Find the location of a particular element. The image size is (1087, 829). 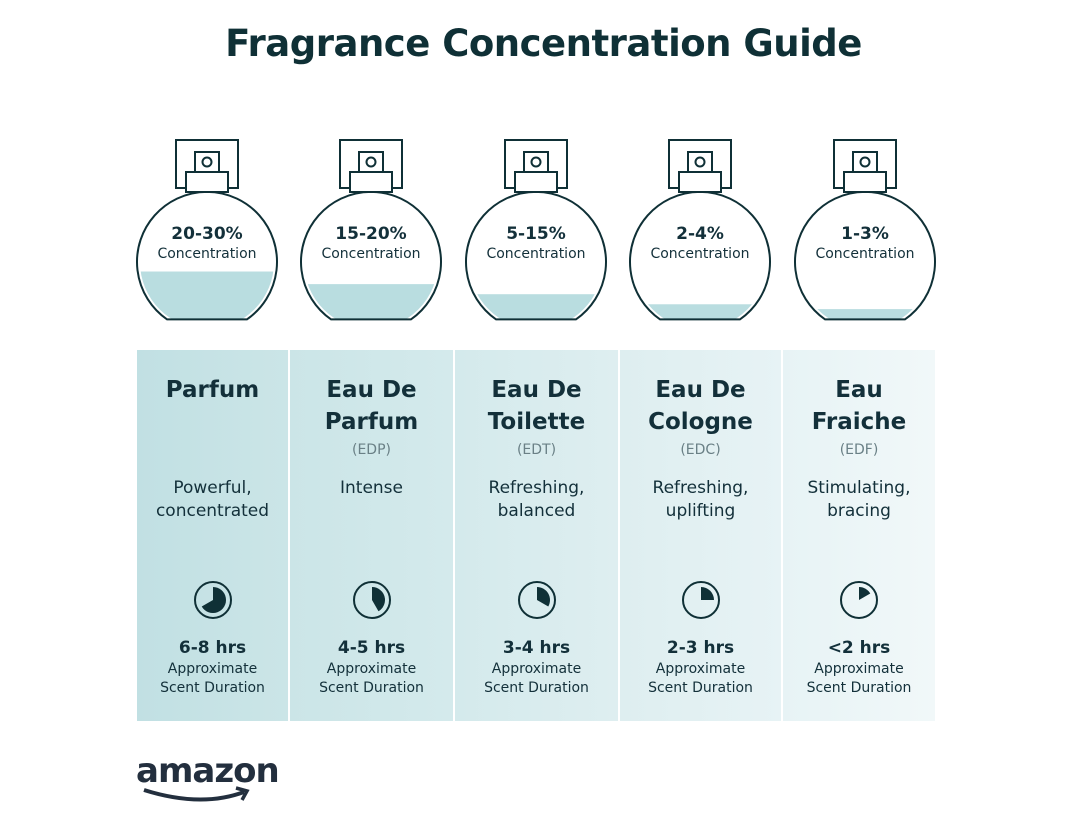

scent-duration-hours: 4-5 hrs is located at coordinates (371, 648).